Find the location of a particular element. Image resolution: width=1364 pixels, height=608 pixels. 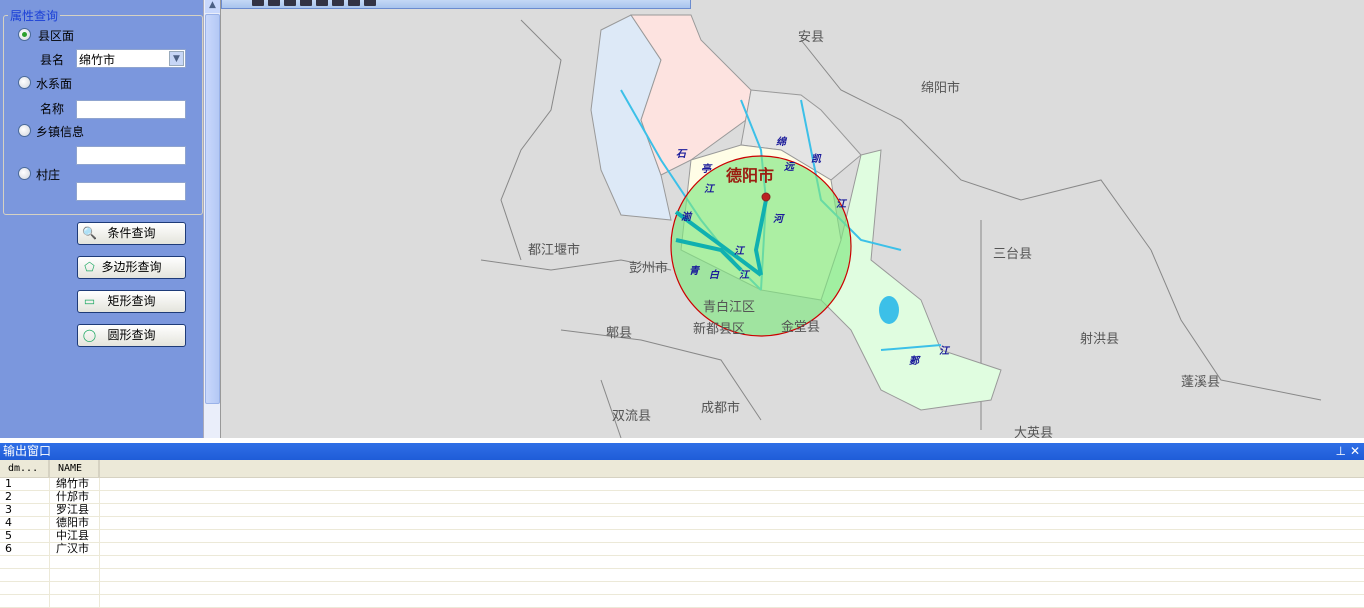

map-label: 都江堰市 is located at coordinates (554, 250).